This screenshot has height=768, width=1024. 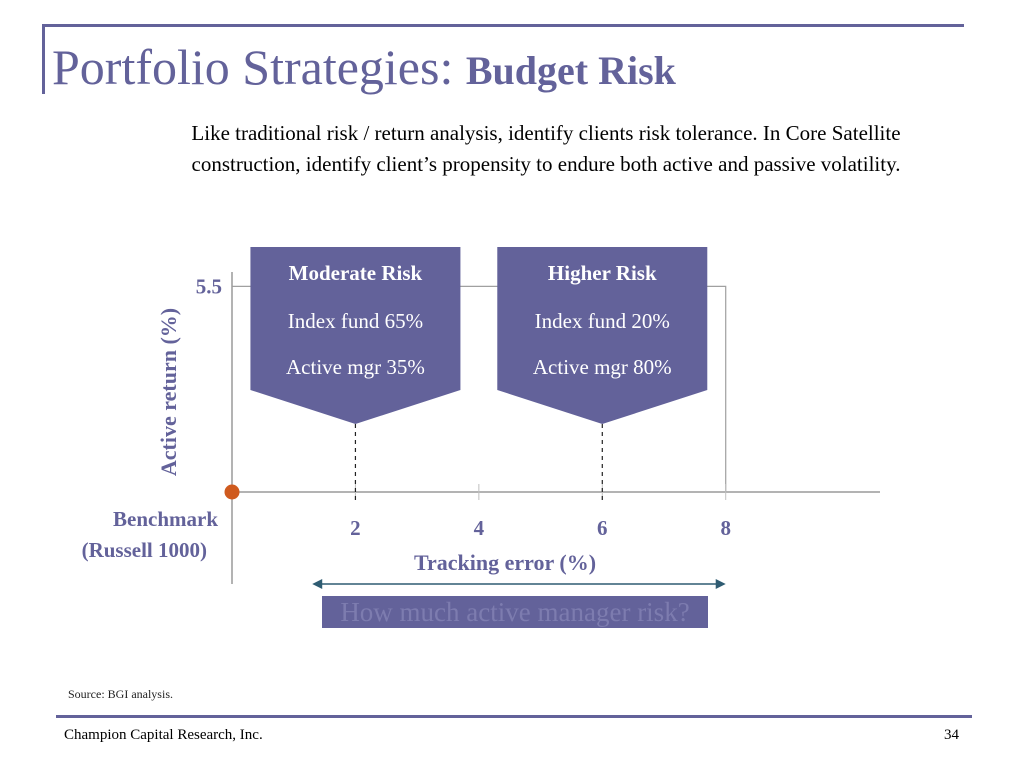 I want to click on callout-index-fund: Index fund 65%, so click(x=355, y=321).